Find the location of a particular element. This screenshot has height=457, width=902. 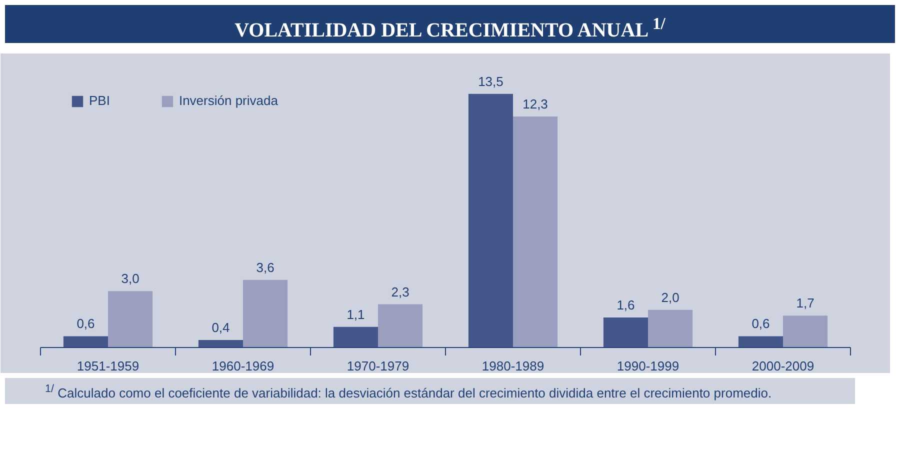

data-label: 12,3 is located at coordinates (535, 104).